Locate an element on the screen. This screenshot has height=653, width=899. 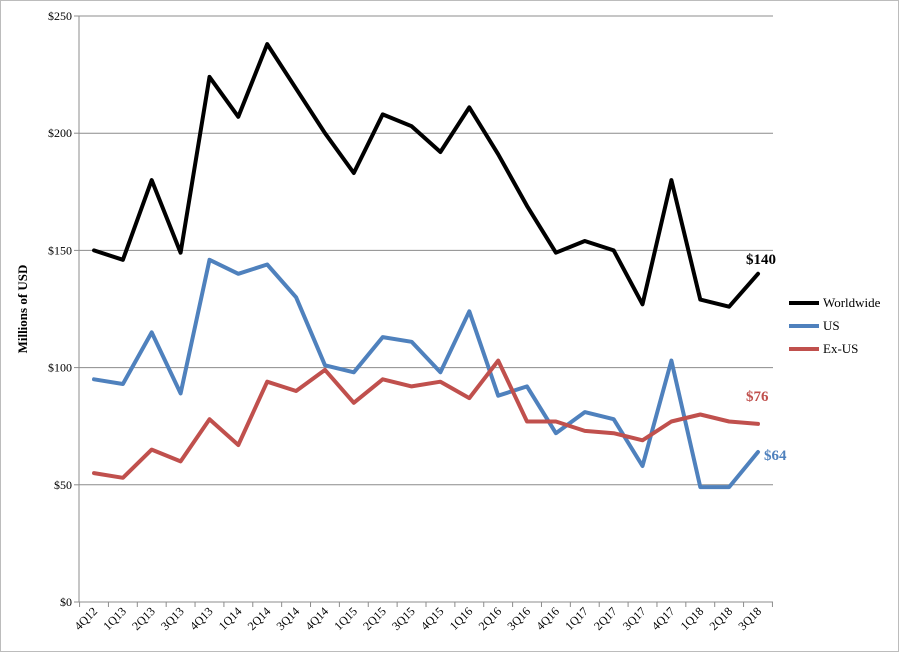
x-tick-label: 3Q16 is located at coordinates (518, 618).